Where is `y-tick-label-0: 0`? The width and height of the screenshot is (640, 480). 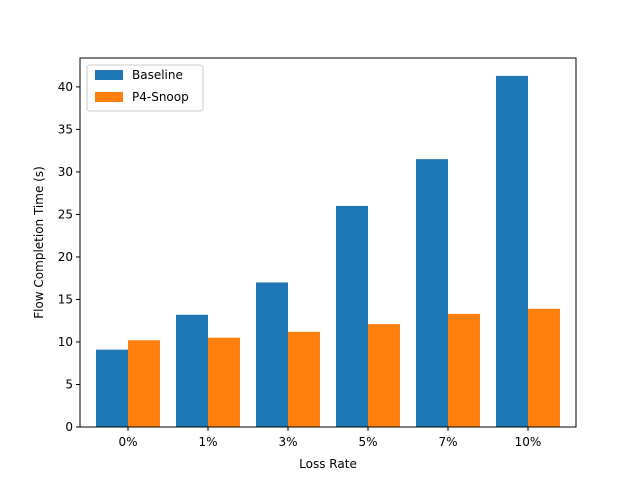
y-tick-label-0: 0 is located at coordinates (69, 427).